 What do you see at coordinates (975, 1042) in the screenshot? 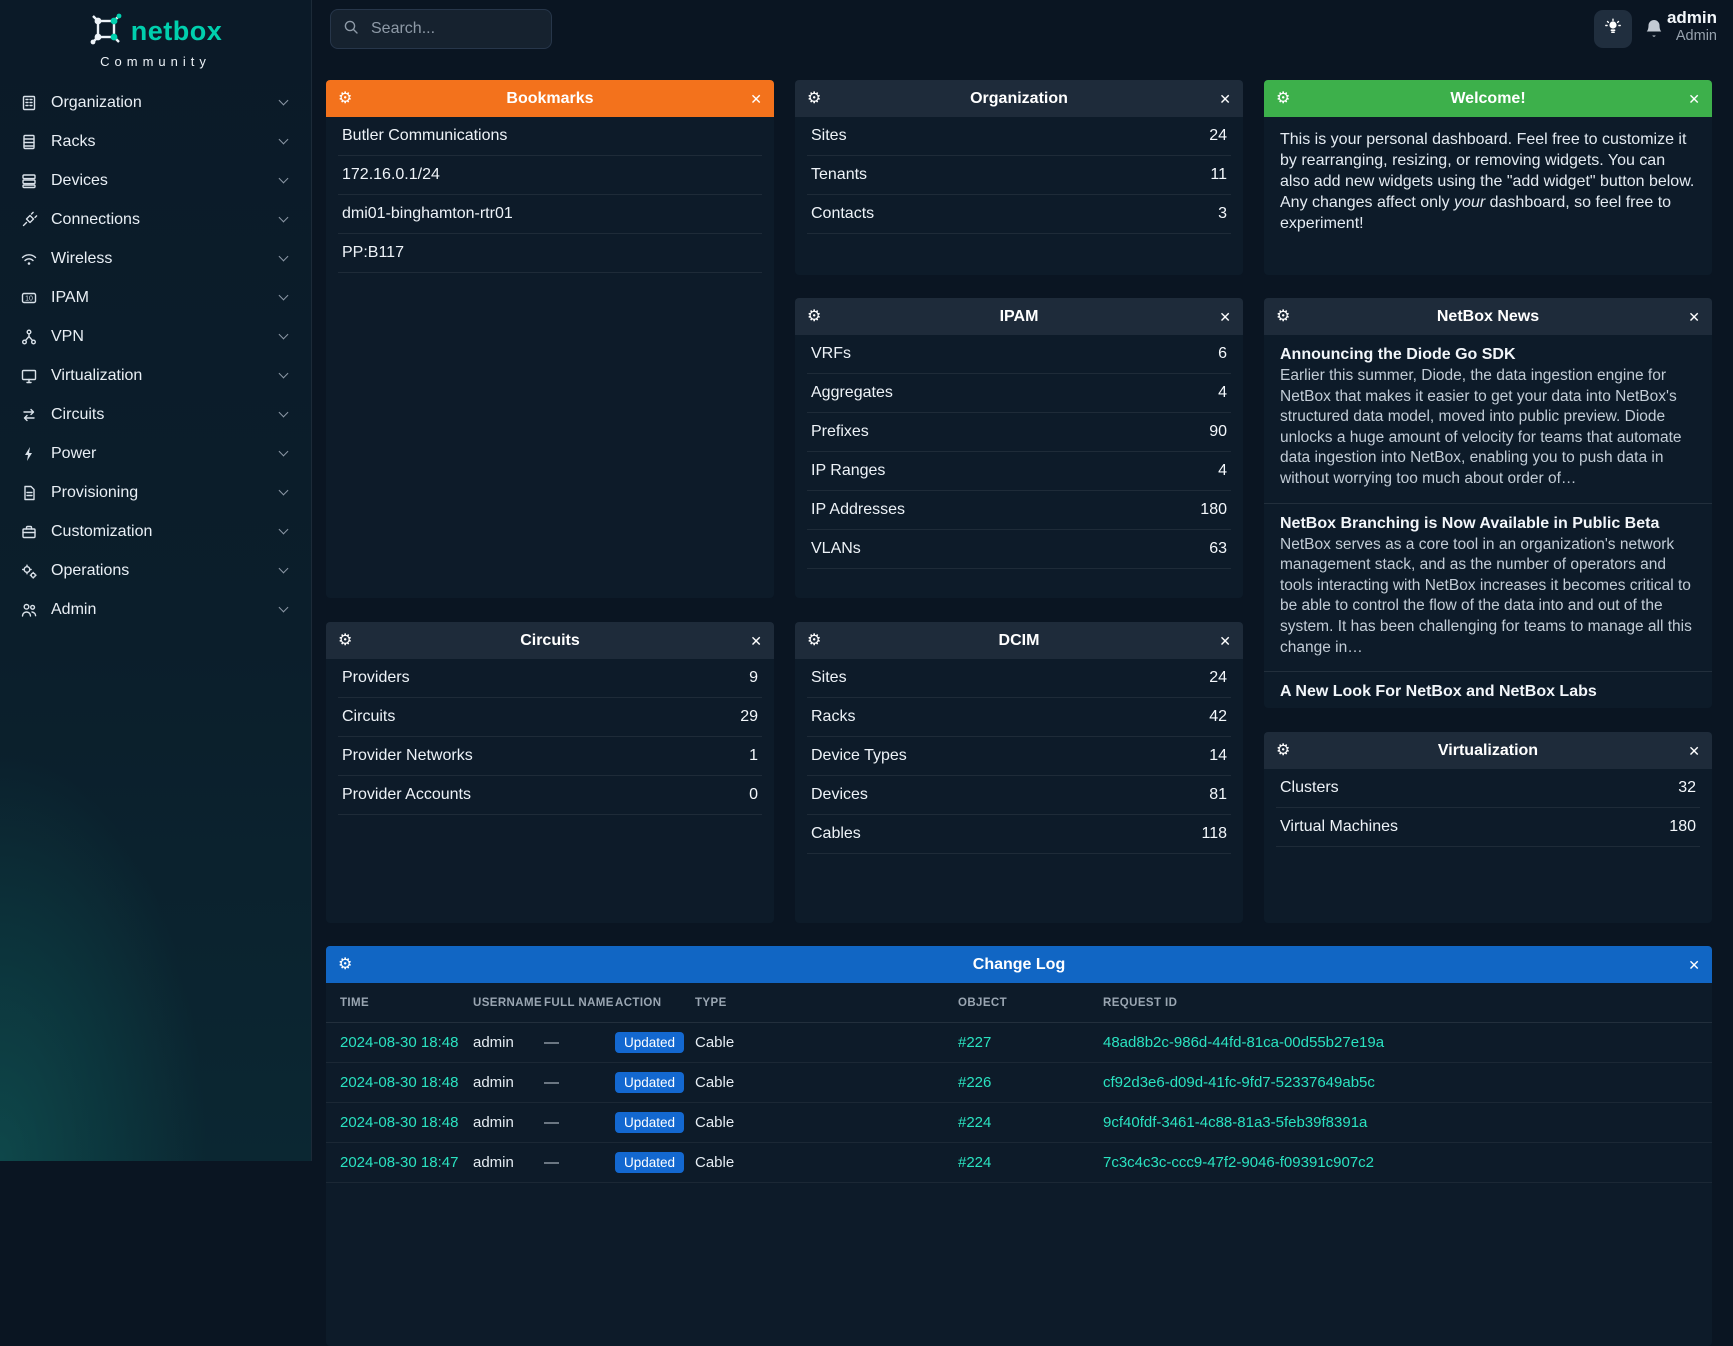
I see `change-object-link: #227` at bounding box center [975, 1042].